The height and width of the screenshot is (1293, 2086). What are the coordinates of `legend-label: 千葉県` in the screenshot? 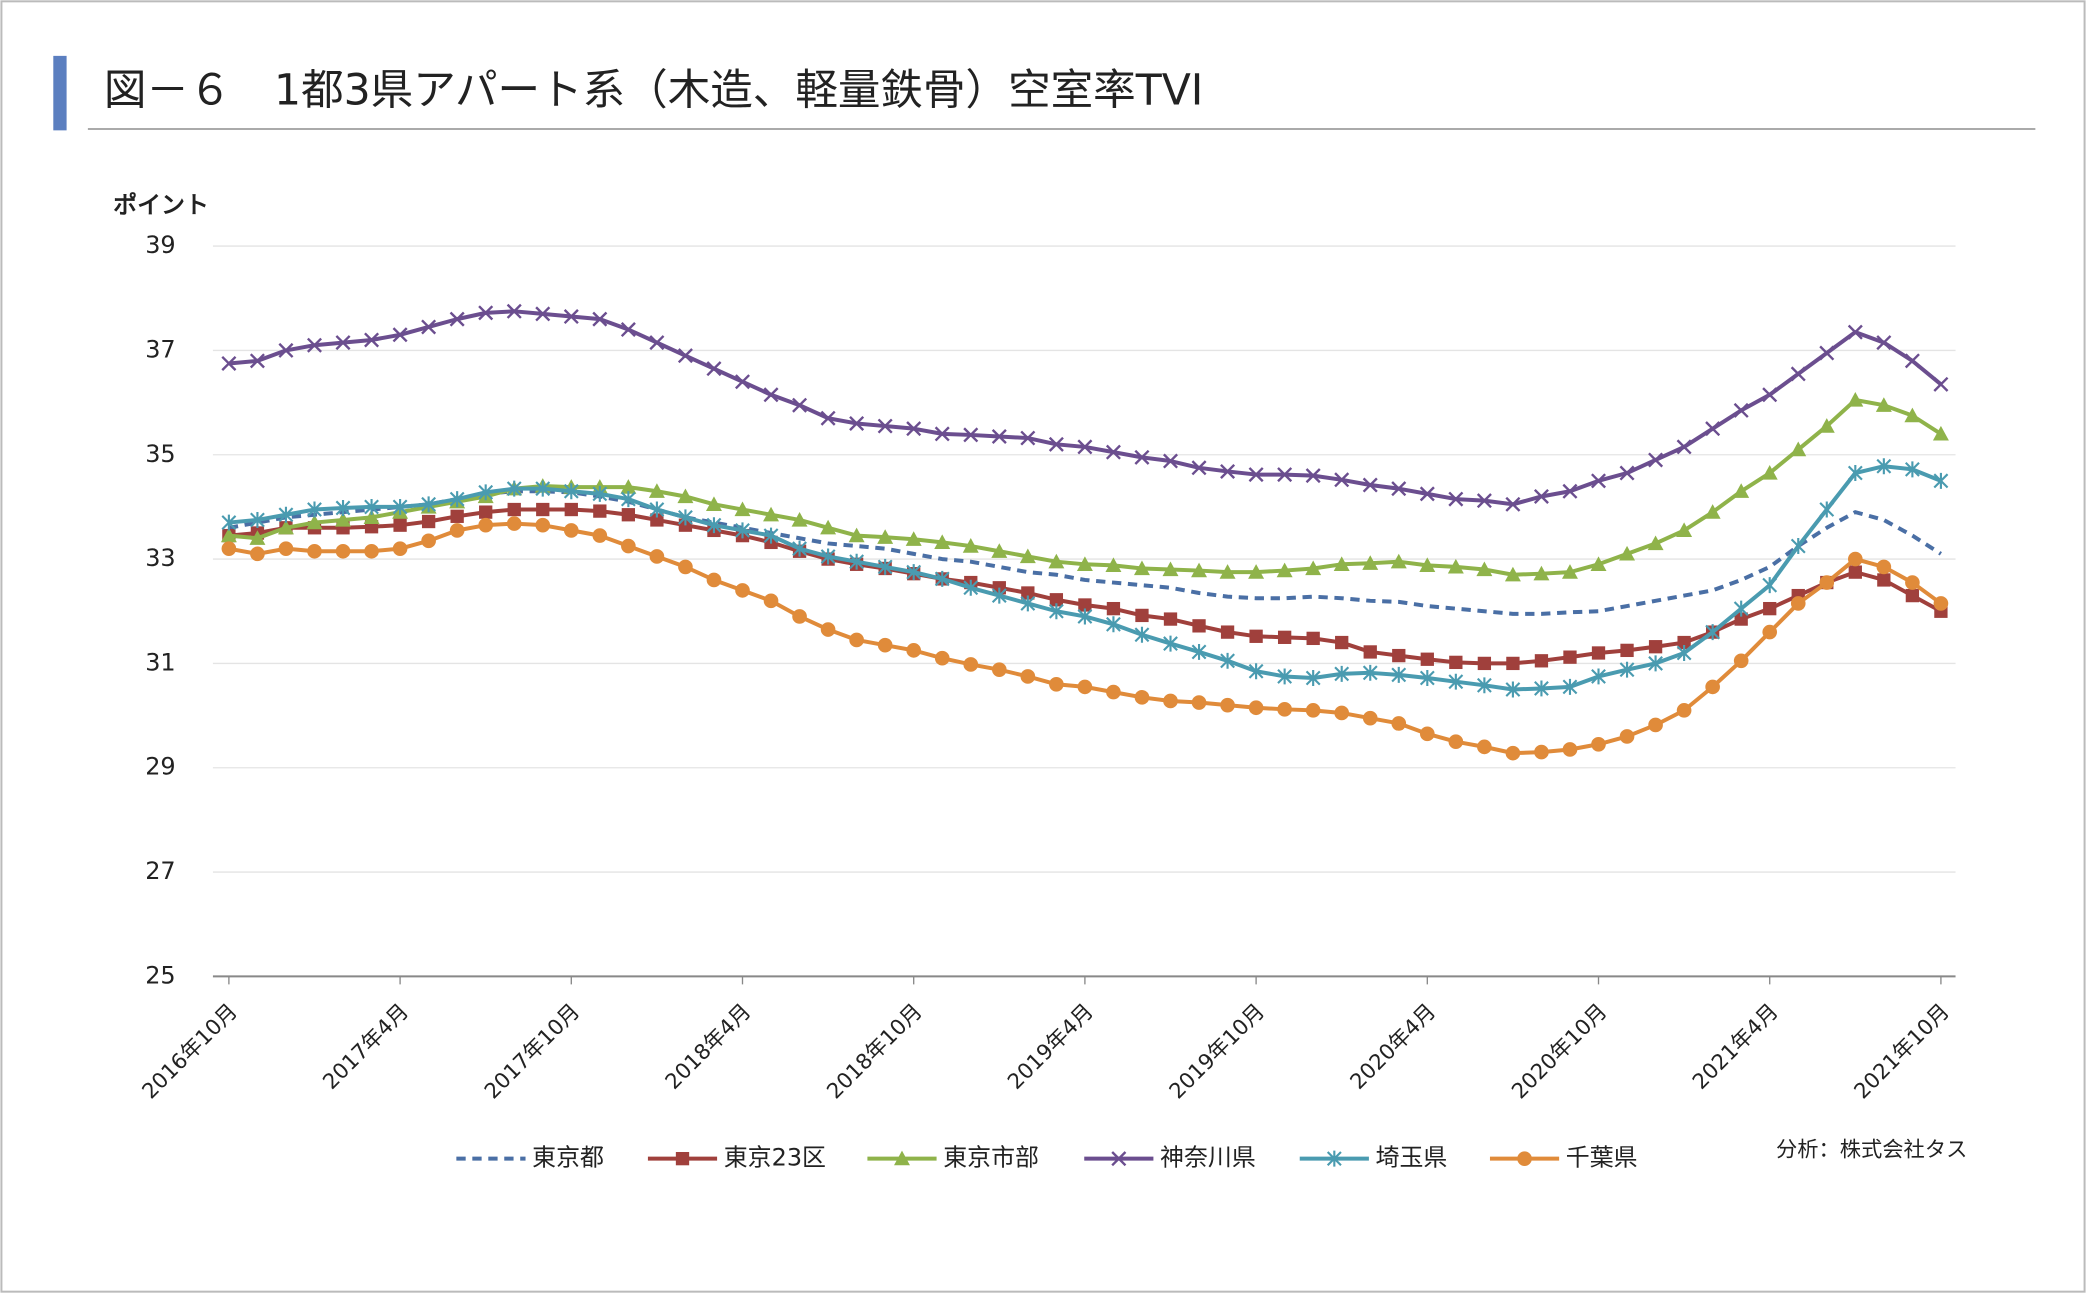 It's located at (1602, 1158).